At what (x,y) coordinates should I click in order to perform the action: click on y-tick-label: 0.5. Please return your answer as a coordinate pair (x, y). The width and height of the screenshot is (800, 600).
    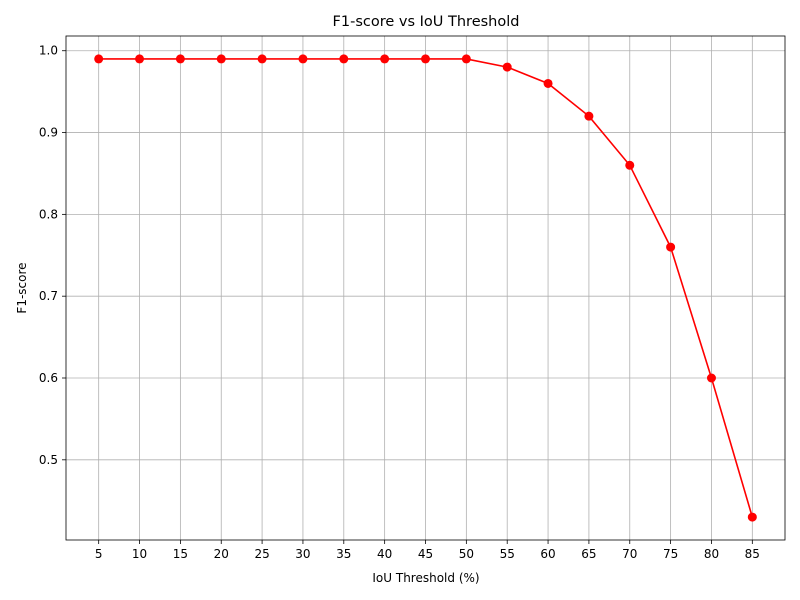
    Looking at the image, I should click on (48, 460).